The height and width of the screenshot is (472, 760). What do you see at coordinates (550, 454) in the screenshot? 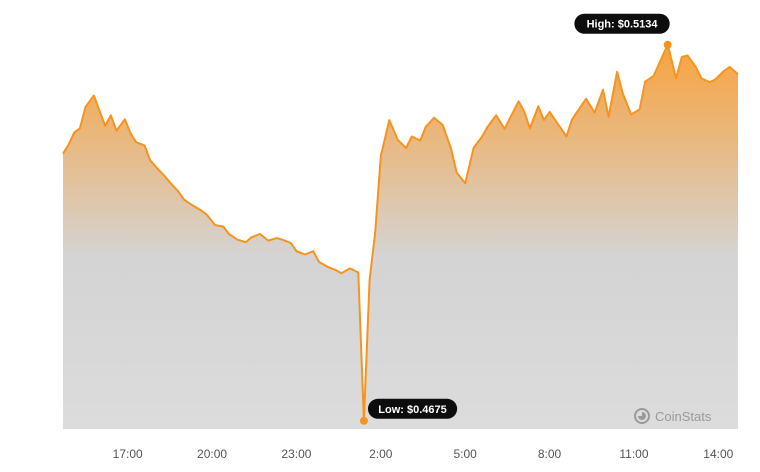
I see `x-tick-label: 8:00` at bounding box center [550, 454].